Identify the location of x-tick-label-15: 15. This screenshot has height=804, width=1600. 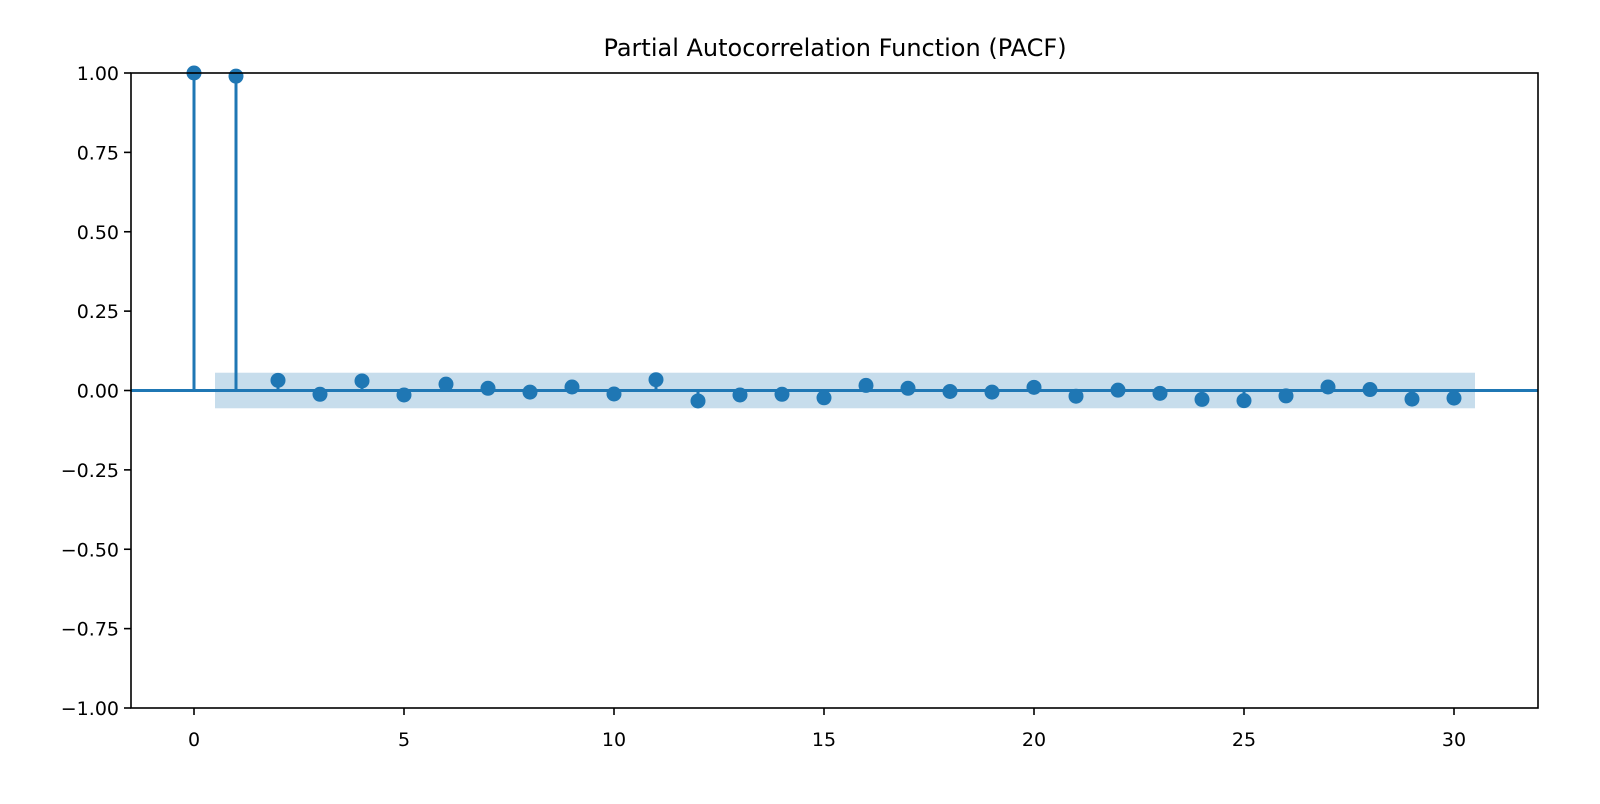
(824, 740).